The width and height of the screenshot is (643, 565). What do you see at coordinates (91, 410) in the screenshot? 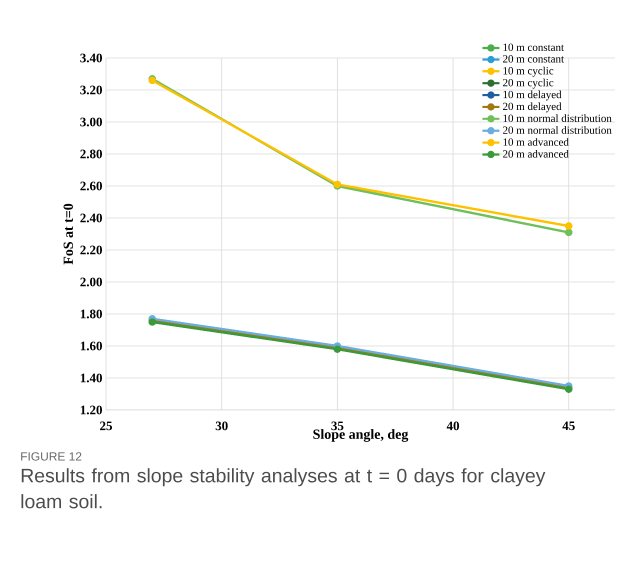
I see `y-tick-label: 1.20` at bounding box center [91, 410].